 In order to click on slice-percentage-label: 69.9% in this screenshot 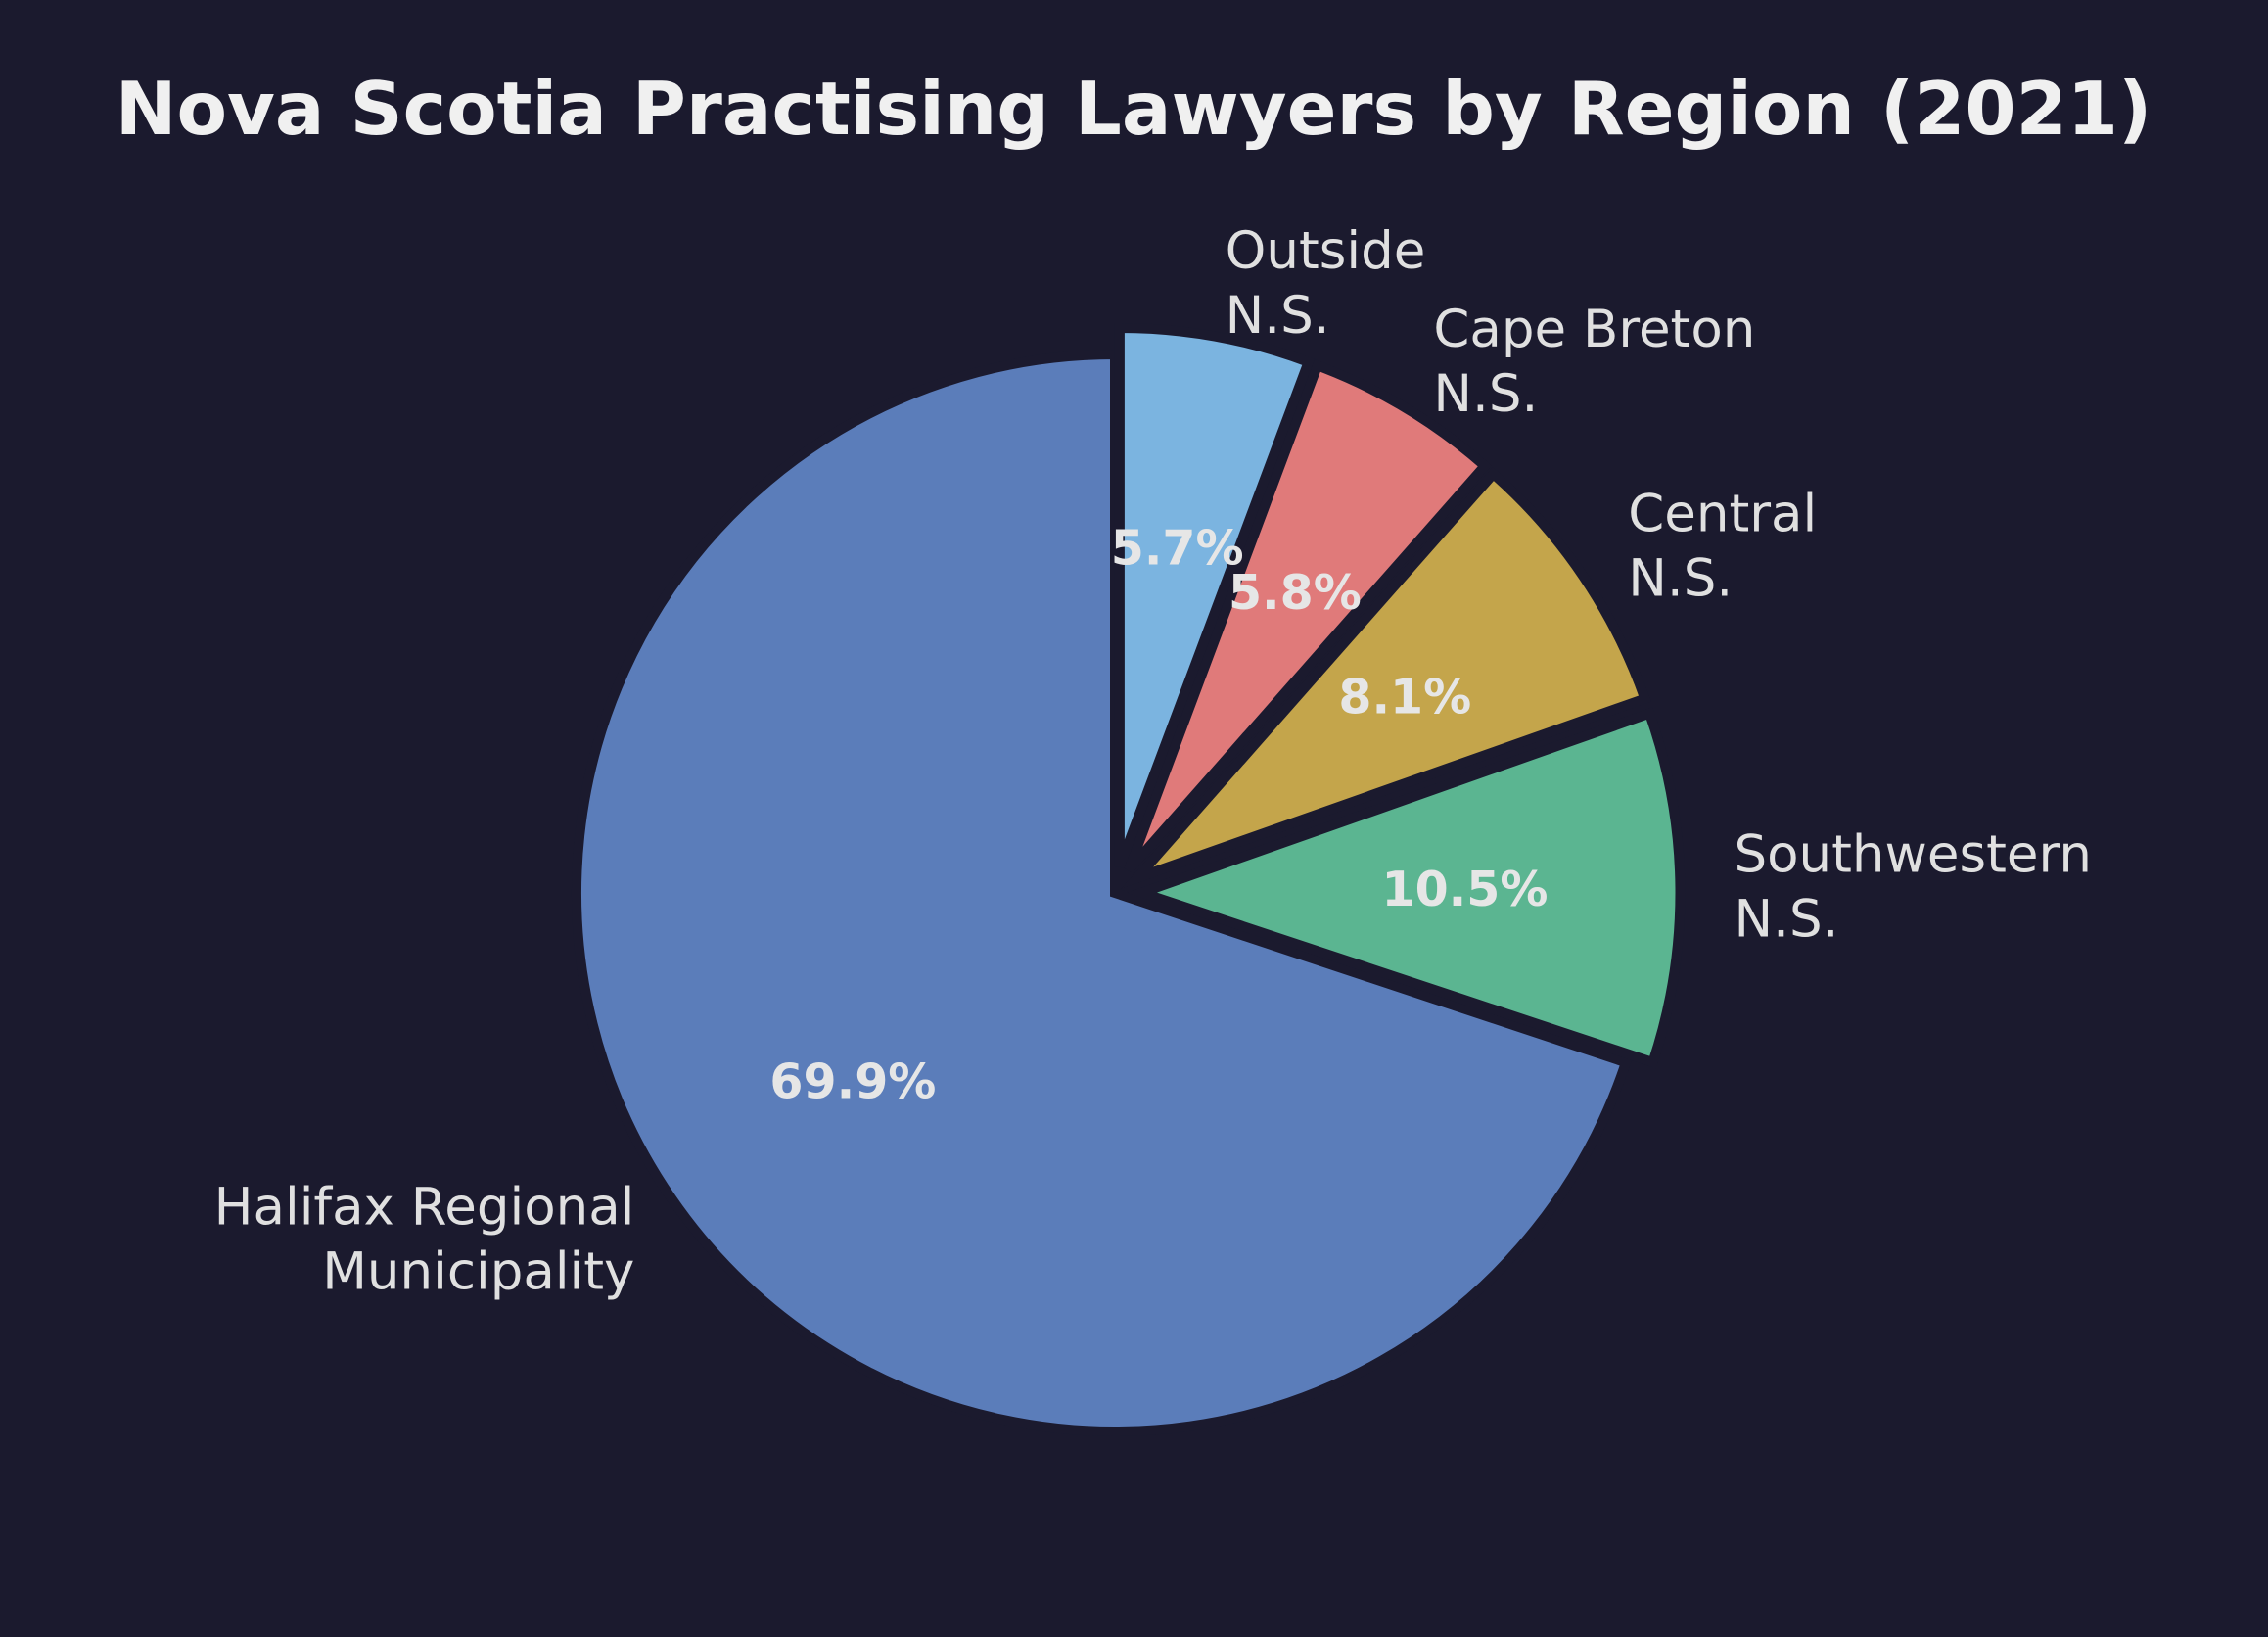, I will do `click(852, 1082)`.